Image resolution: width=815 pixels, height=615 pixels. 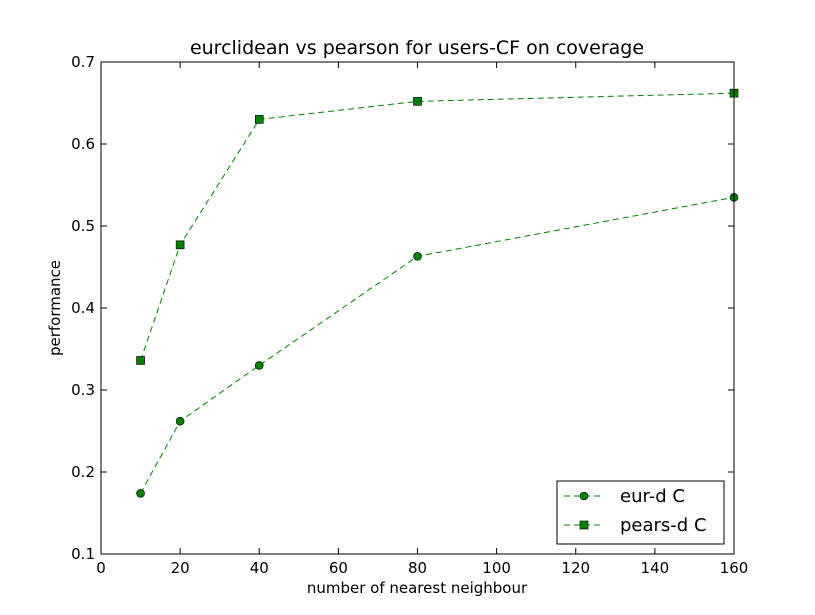 I want to click on legend-item: eur-d C, so click(x=624, y=496).